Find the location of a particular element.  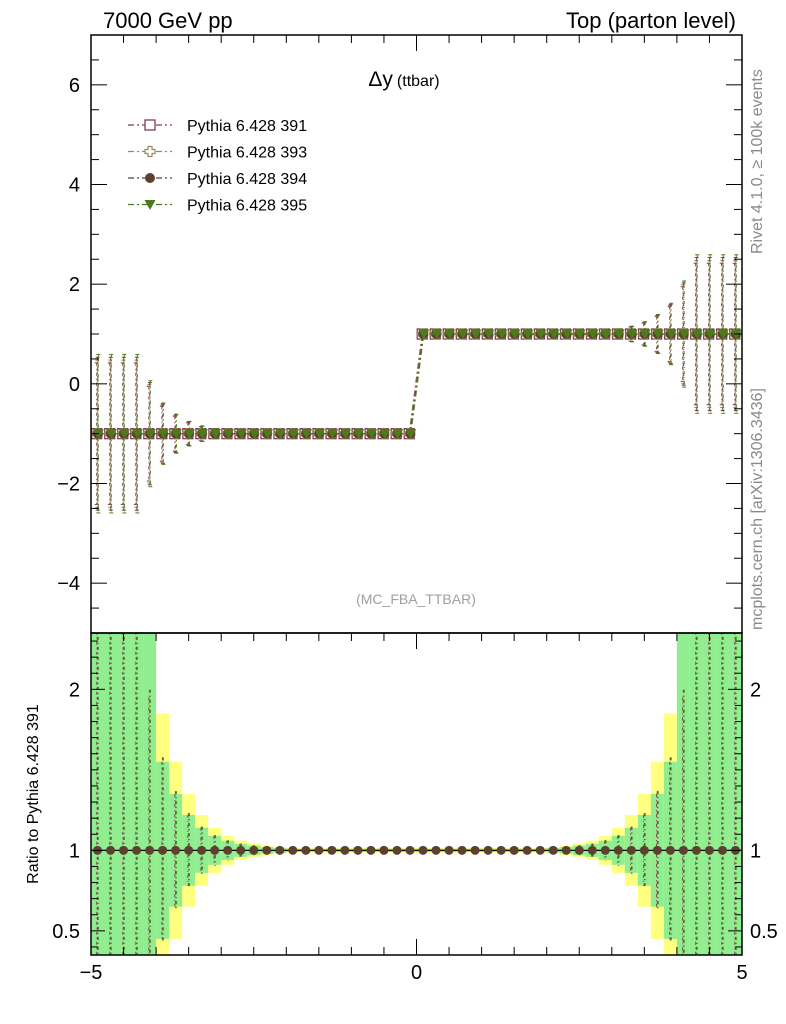

legend-label: Pythia 6.428 391 is located at coordinates (247, 126).